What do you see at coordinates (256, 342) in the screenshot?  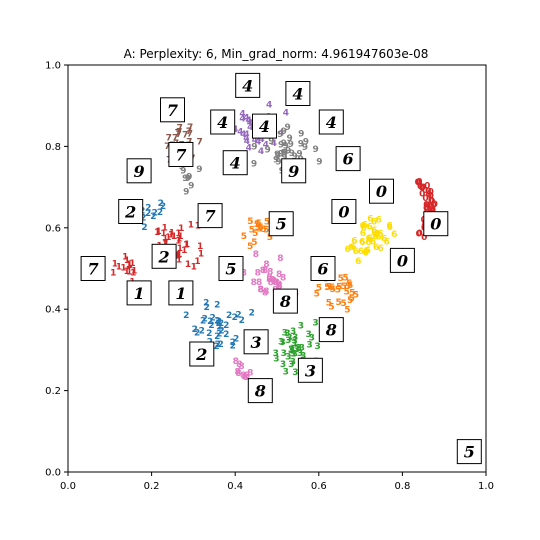 I see `digit-thumbnail: 3` at bounding box center [256, 342].